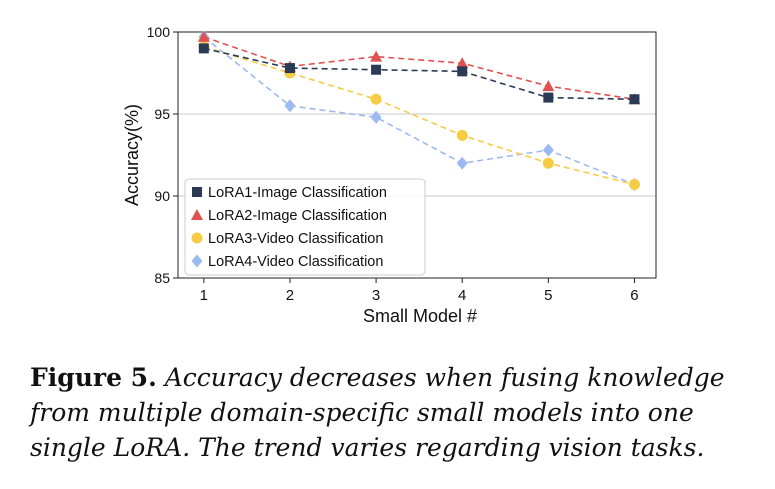 The height and width of the screenshot is (489, 775). What do you see at coordinates (204, 295) in the screenshot?
I see `x-tick-label: 1` at bounding box center [204, 295].